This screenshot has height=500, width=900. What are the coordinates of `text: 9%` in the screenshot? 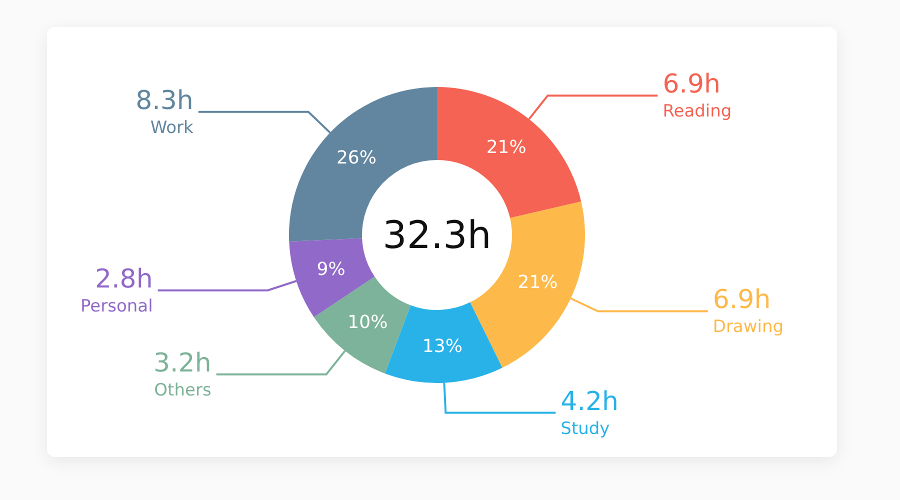 It's located at (331, 269).